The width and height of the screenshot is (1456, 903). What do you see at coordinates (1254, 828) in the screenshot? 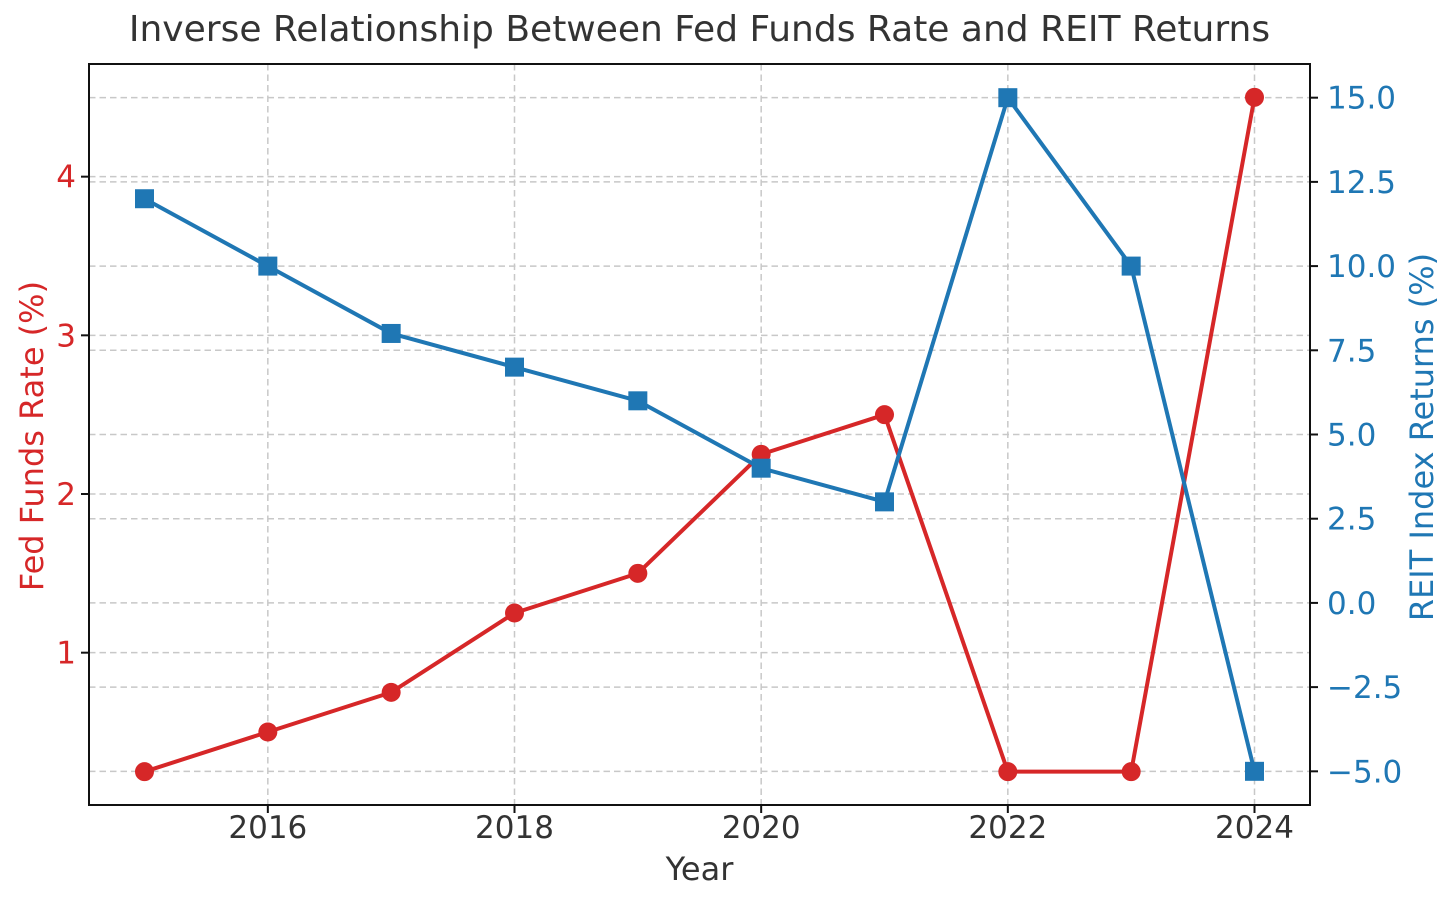
I see `x-tick-label: 2024` at bounding box center [1254, 828].